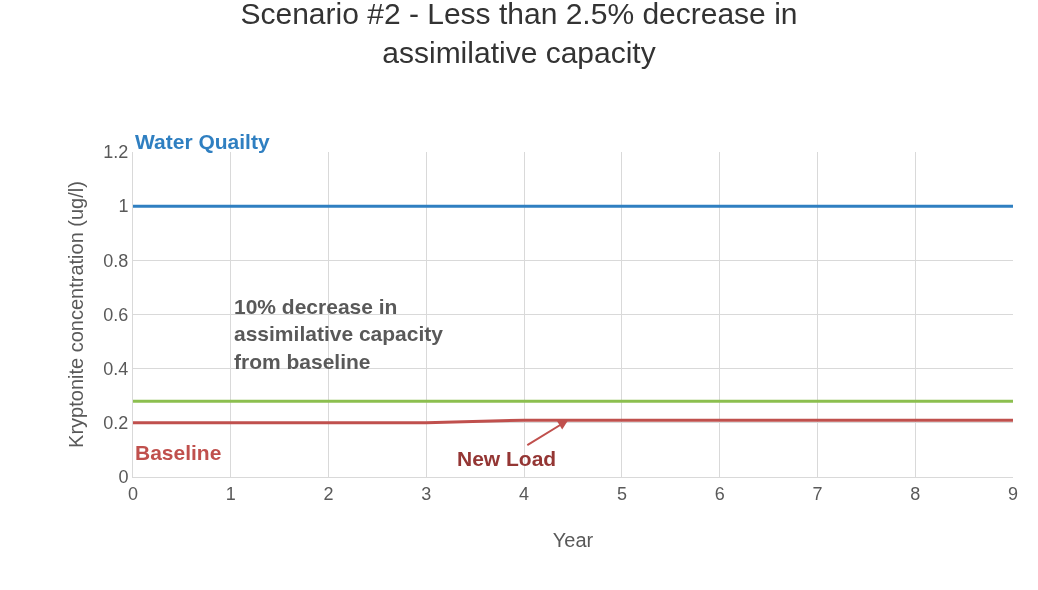 This screenshot has width=1038, height=590. What do you see at coordinates (230, 493) in the screenshot?
I see `x-tick-label: 1` at bounding box center [230, 493].